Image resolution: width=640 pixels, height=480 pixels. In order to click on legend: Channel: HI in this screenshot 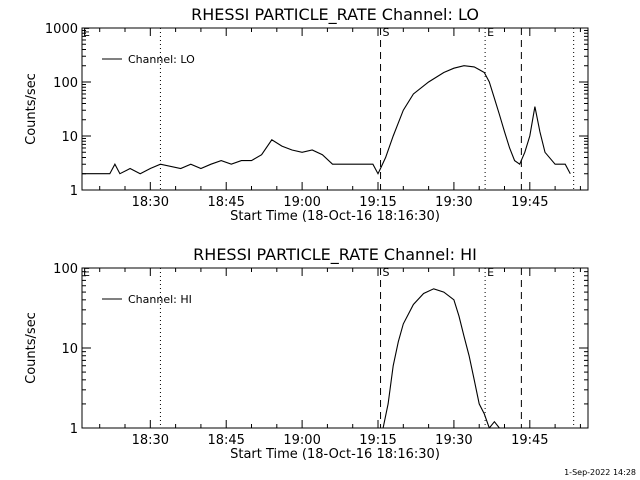, I will do `click(147, 299)`.